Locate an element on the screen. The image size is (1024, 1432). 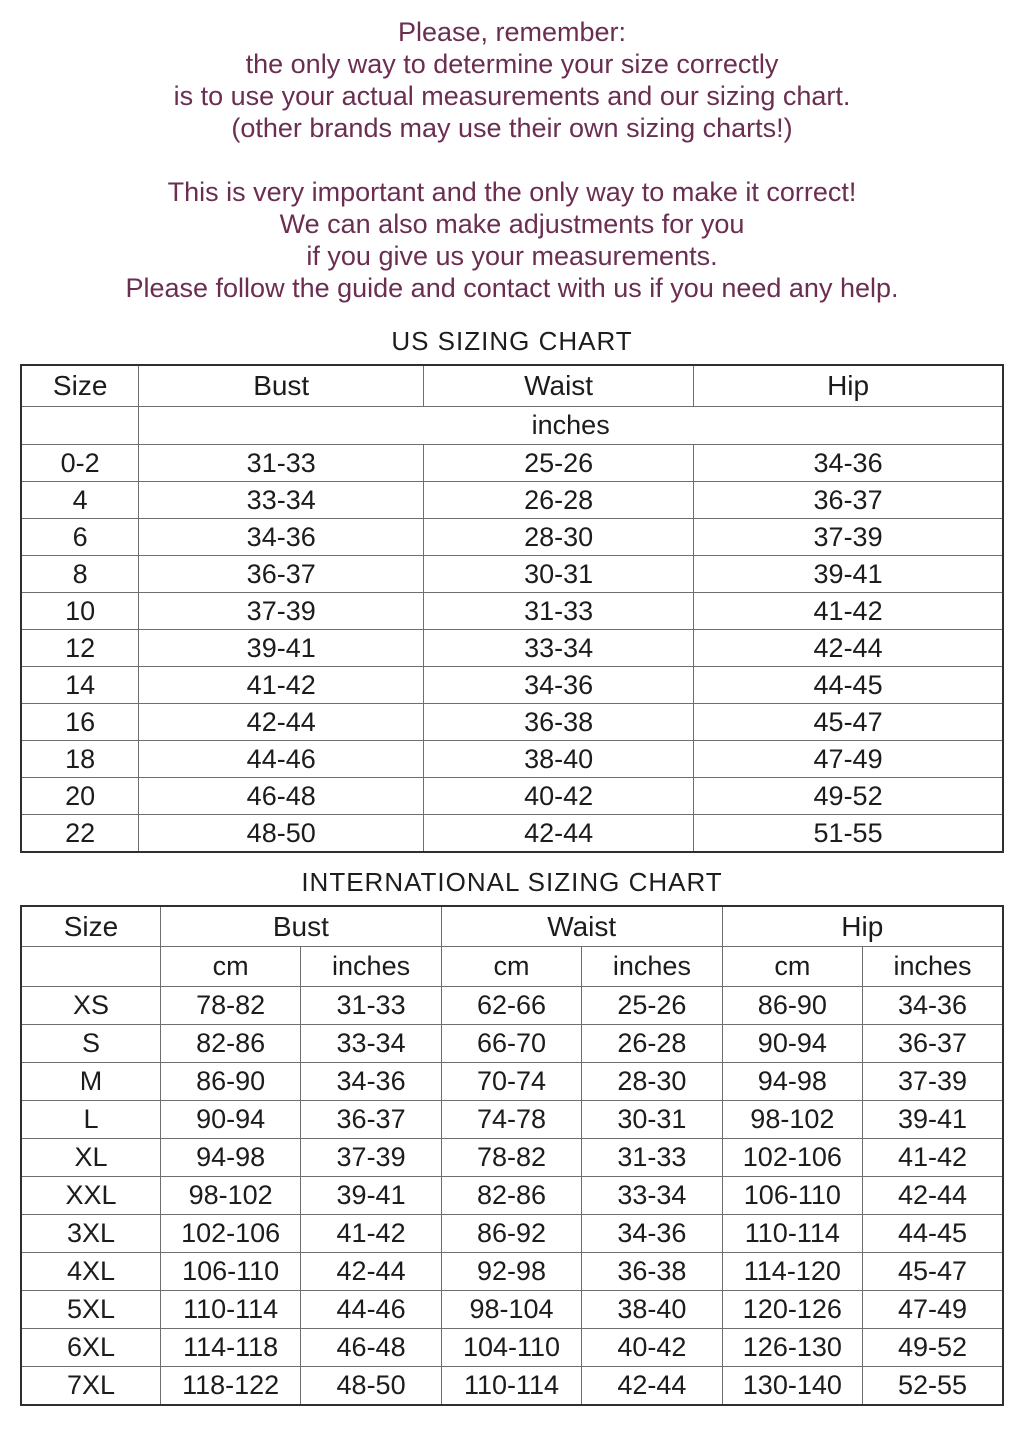
table-cell: 44-46 is located at coordinates (281, 759).